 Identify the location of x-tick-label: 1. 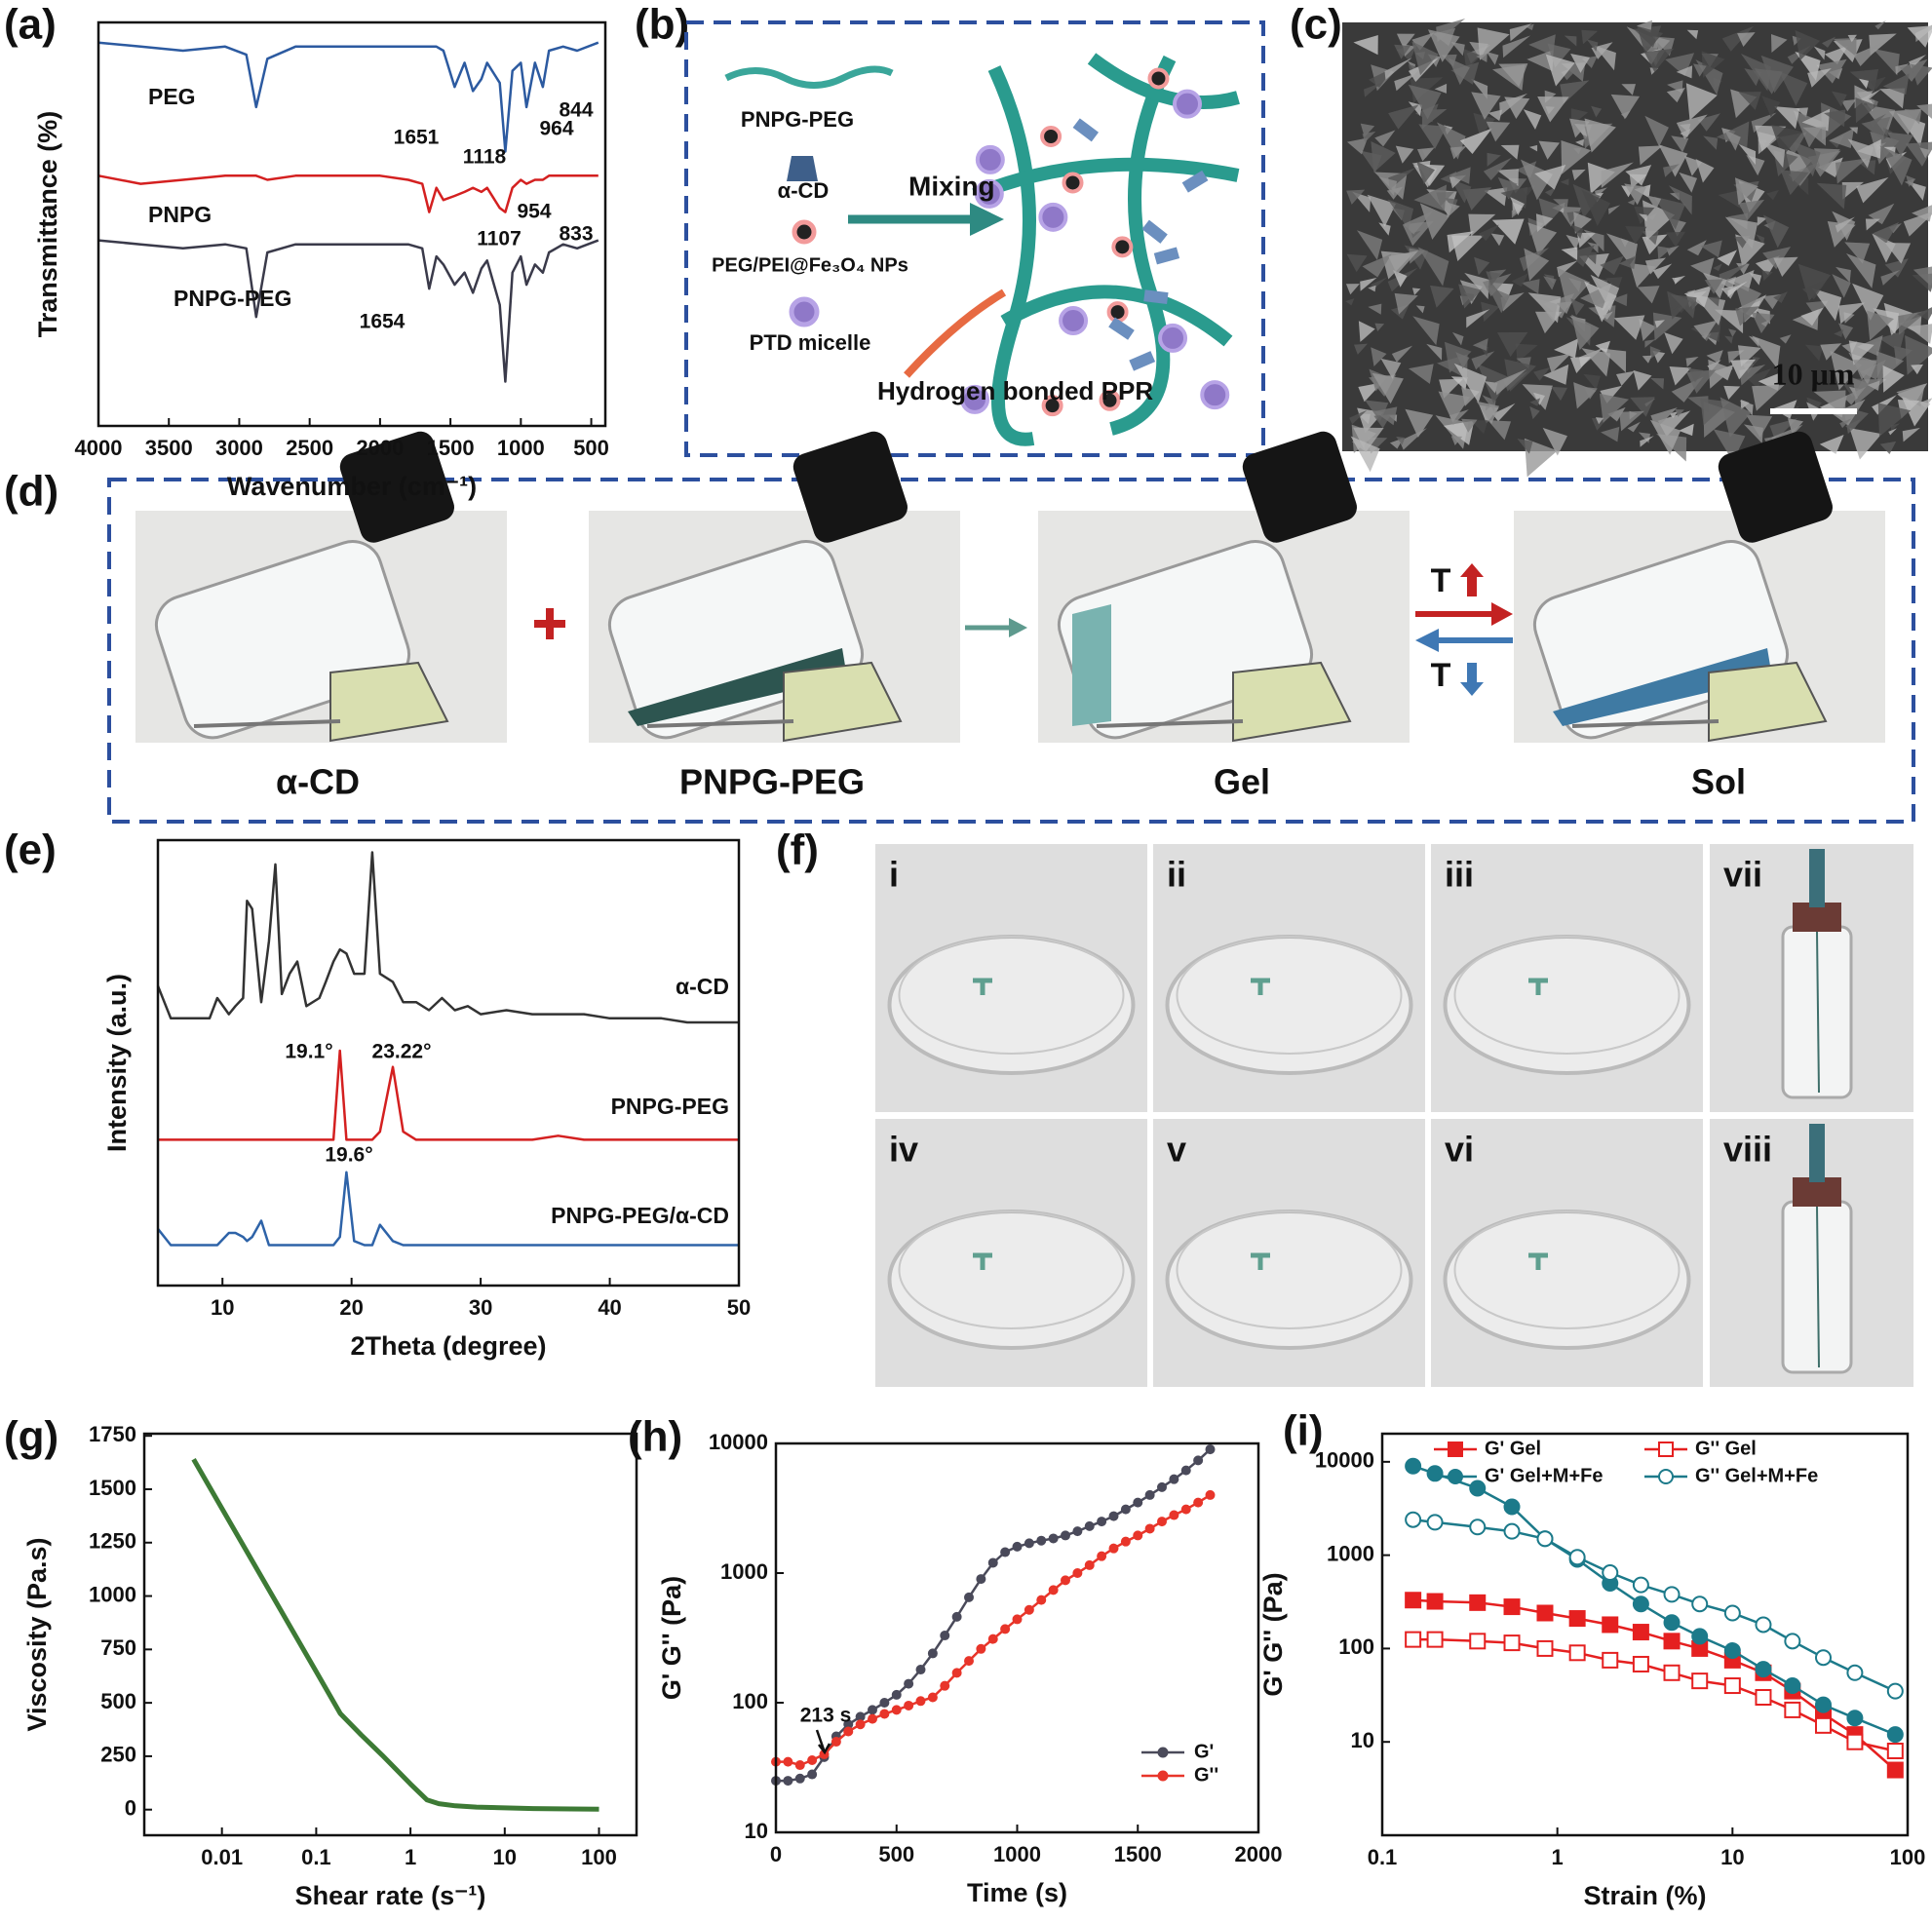
(410, 1857).